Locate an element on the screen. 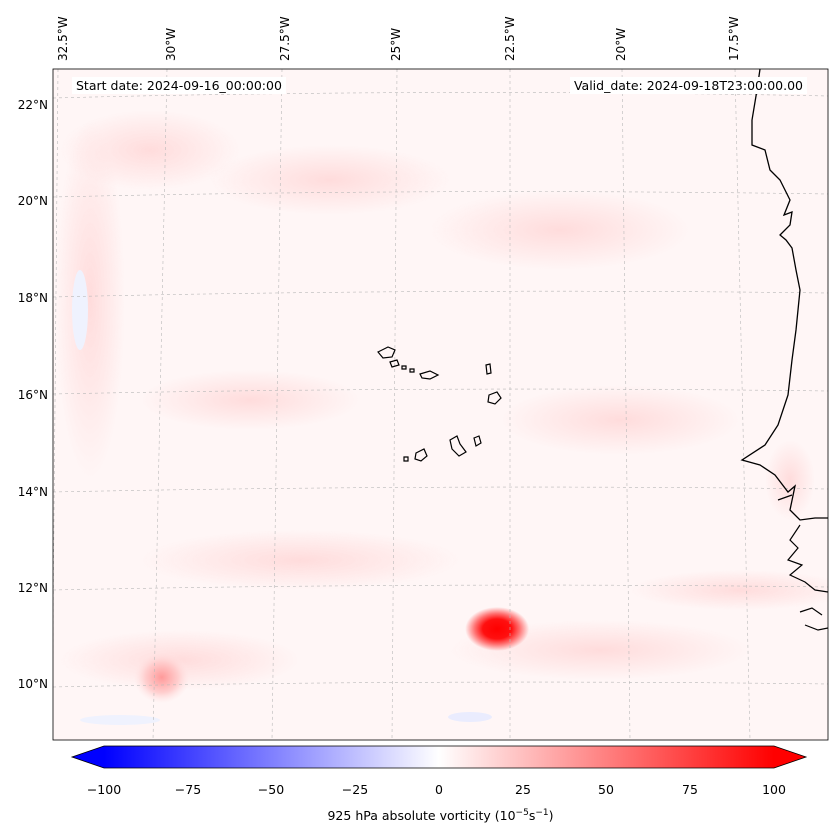 This screenshot has width=837, height=839. lon-label: 25°W is located at coordinates (396, 44).